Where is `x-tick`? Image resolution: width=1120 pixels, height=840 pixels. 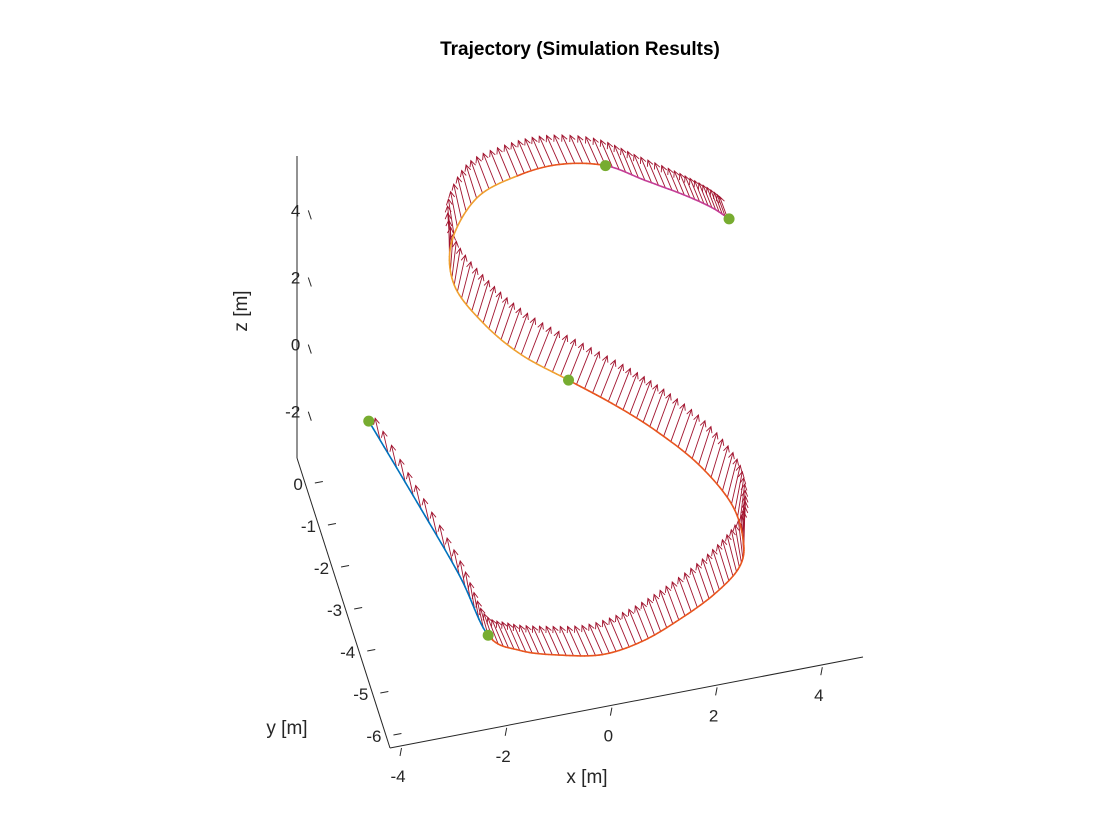 x-tick is located at coordinates (611, 711).